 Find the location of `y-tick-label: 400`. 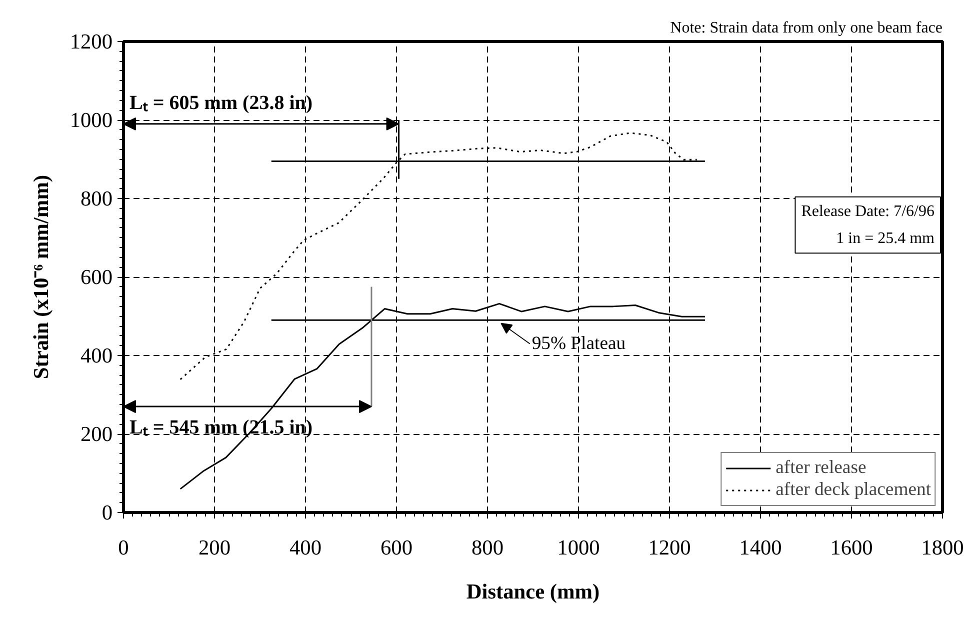

y-tick-label: 400 is located at coordinates (96, 356).